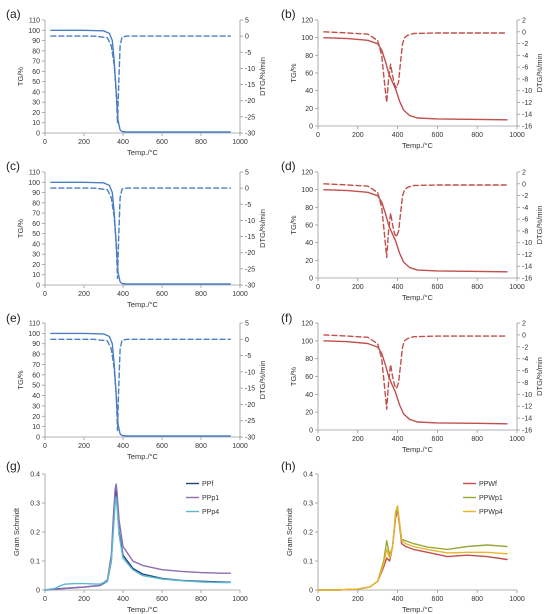 This screenshot has height=614, width=550. Describe the element at coordinates (286, 318) in the screenshot. I see `panel-label: (f)` at that location.